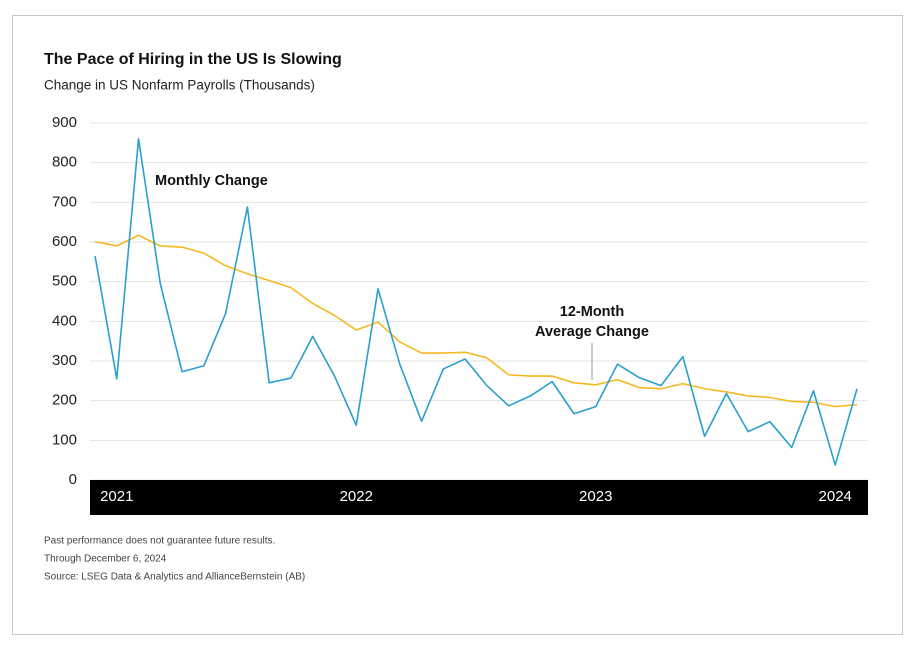 The image size is (914, 652). What do you see at coordinates (193, 59) in the screenshot?
I see `chart-title: The Pace of Hiring in the US Is Slowing` at bounding box center [193, 59].